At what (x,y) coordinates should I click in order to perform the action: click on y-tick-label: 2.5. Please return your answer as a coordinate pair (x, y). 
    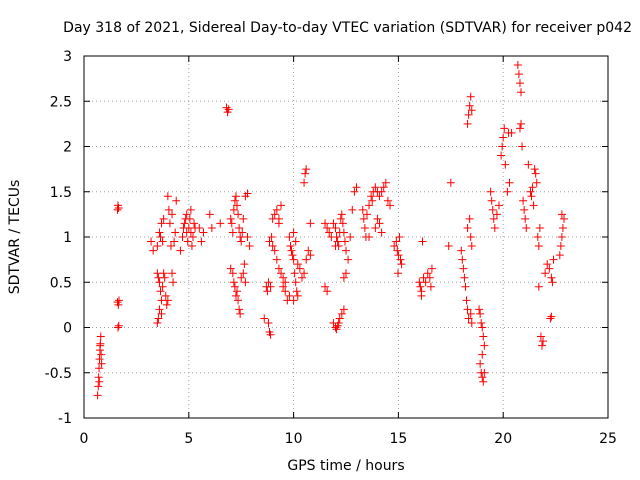
    Looking at the image, I should click on (61, 102).